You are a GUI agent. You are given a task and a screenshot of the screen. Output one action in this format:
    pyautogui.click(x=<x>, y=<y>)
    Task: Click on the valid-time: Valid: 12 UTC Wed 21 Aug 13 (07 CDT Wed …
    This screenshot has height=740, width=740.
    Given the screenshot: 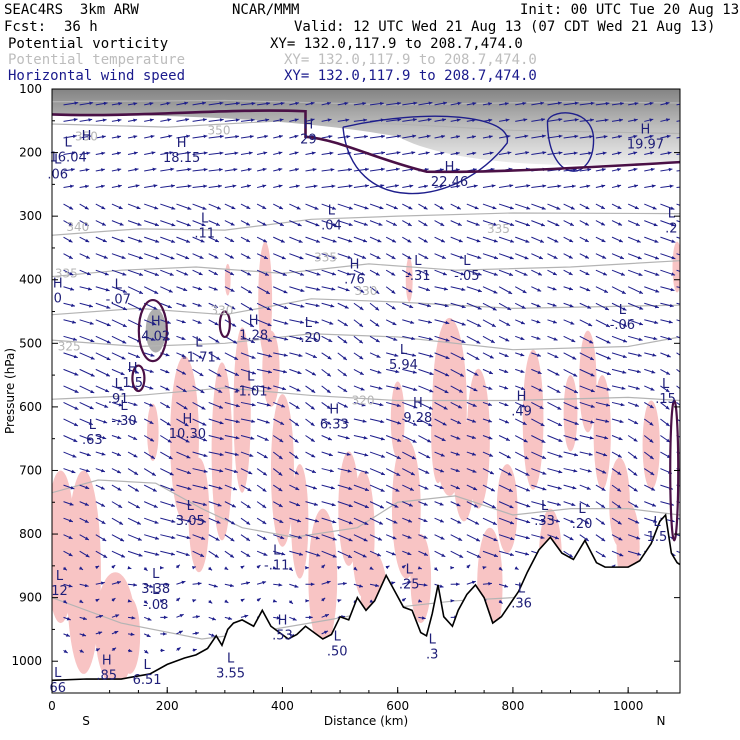 What is the action you would take?
    pyautogui.click(x=505, y=27)
    